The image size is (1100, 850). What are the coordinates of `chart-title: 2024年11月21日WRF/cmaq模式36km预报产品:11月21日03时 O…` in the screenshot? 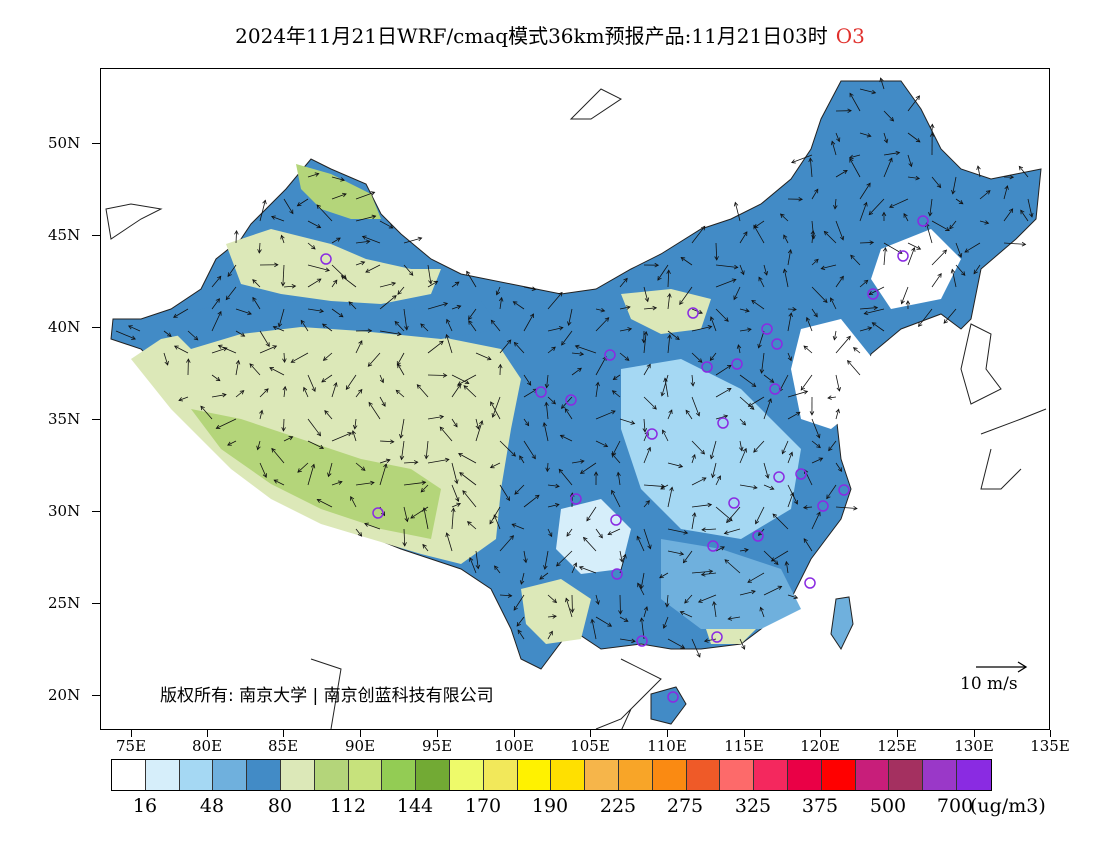 It's located at (550, 34).